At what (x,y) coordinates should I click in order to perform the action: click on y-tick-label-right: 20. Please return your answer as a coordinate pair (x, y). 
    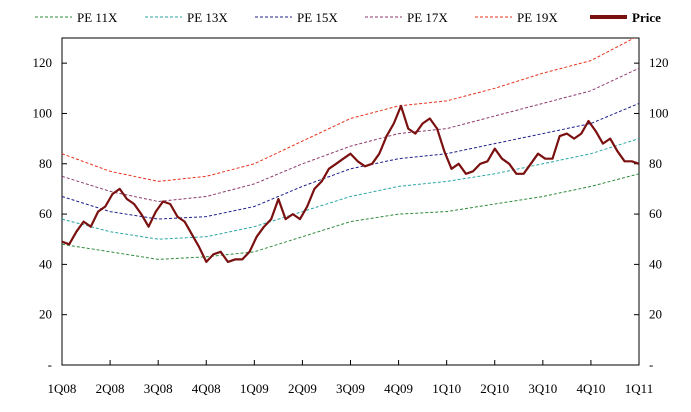
    Looking at the image, I should click on (655, 314).